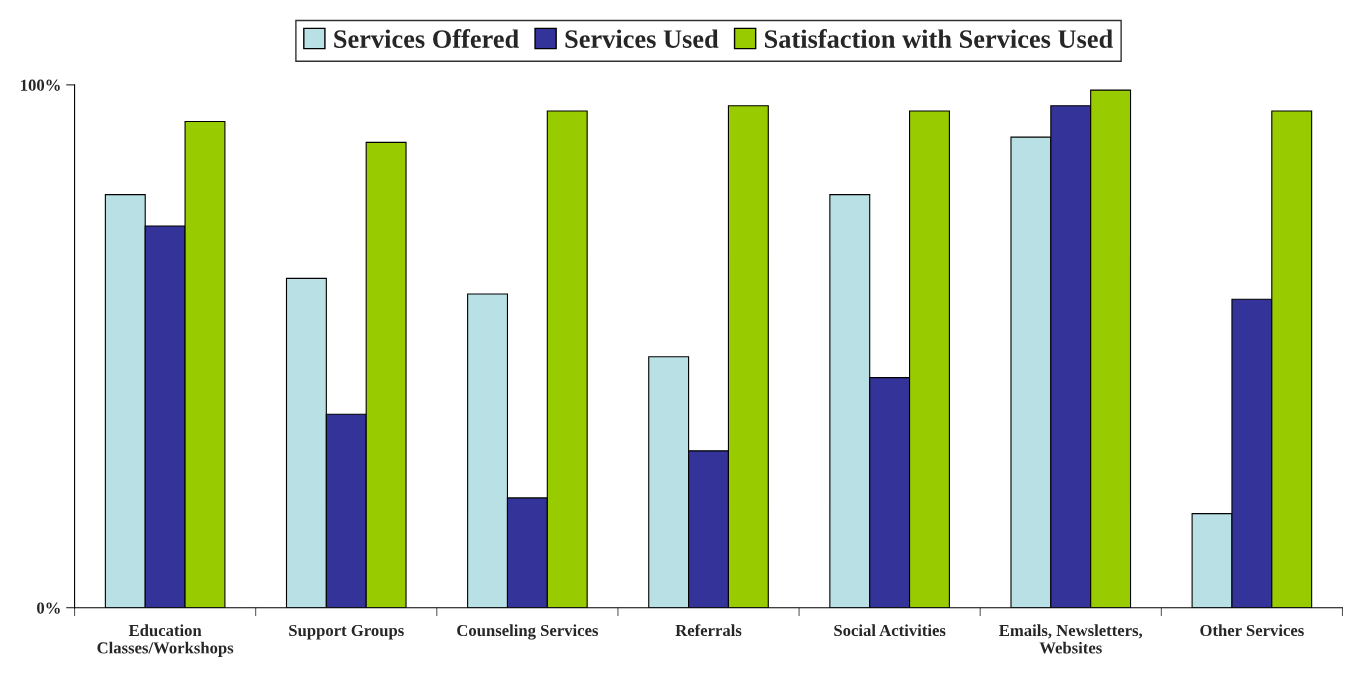 The width and height of the screenshot is (1356, 679). Describe the element at coordinates (426, 38) in the screenshot. I see `legend-label: Services Offered` at that location.